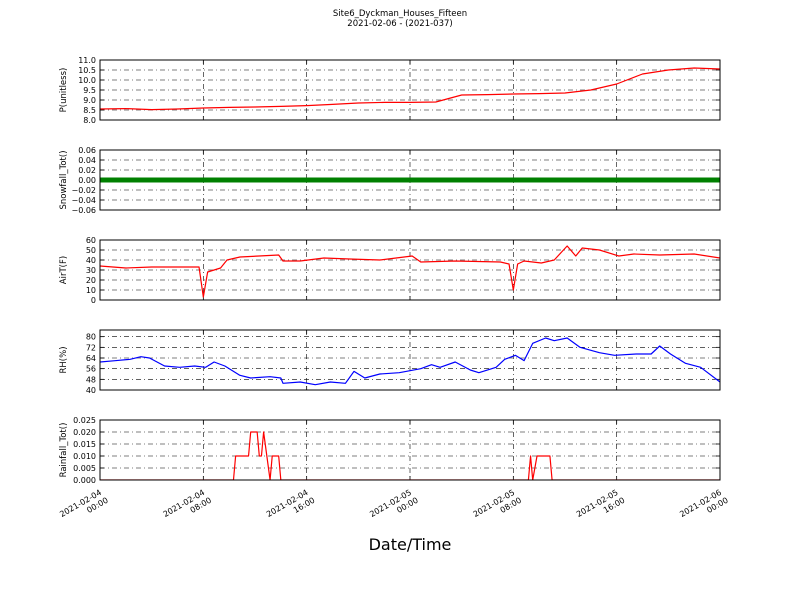  I want to click on y-tick-label: 8.5, so click(89, 110).